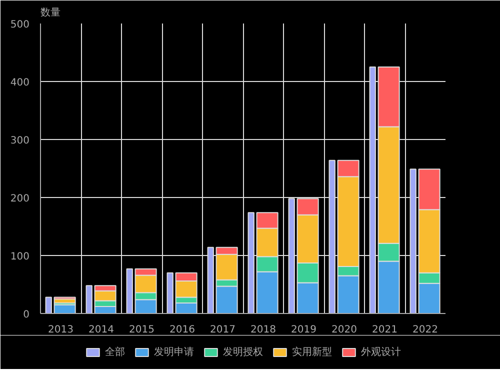 The width and height of the screenshot is (500, 377). I want to click on y-tick-label: 200, so click(20, 199).